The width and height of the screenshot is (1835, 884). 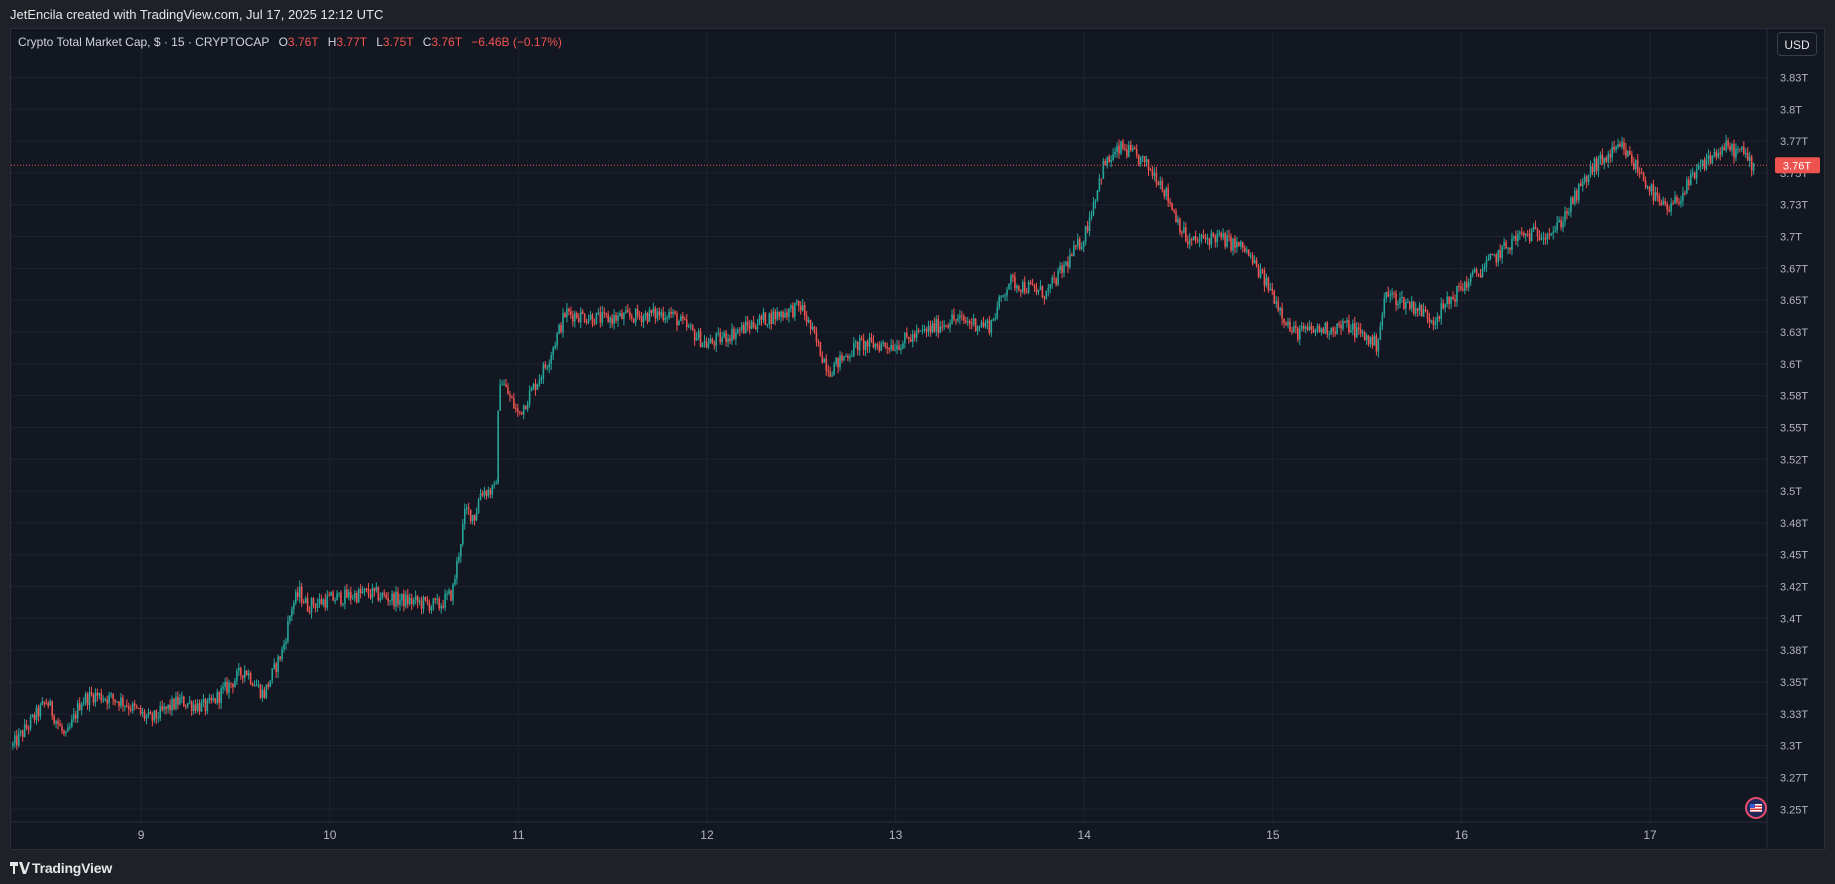 What do you see at coordinates (516, 42) in the screenshot?
I see `legend-change-value: −6.46B (−0.17%)` at bounding box center [516, 42].